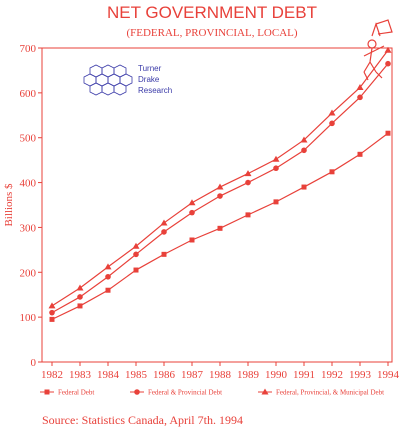 The width and height of the screenshot is (420, 430). Describe the element at coordinates (185, 393) in the screenshot. I see `legend-label: Federal & Provincial Debt` at that location.